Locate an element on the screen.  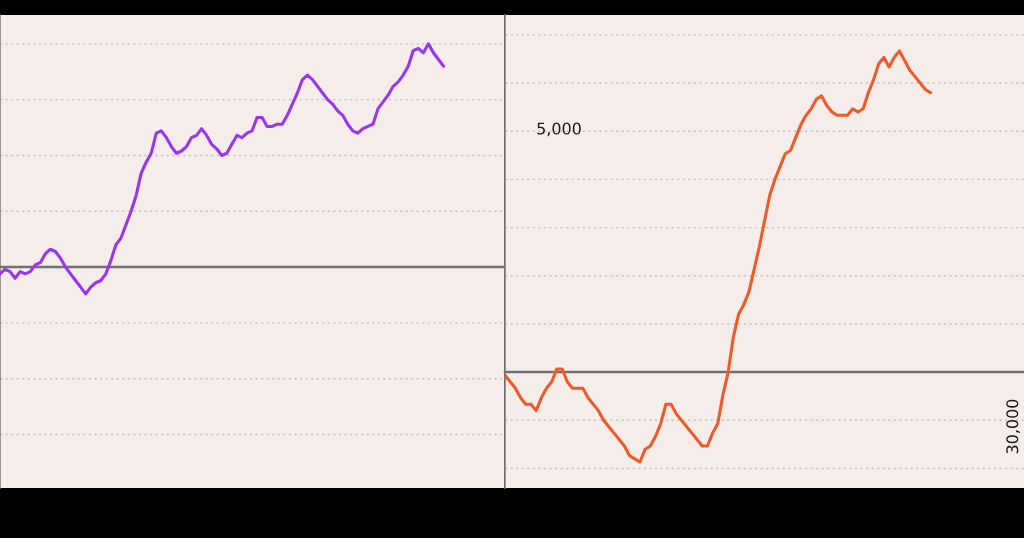
annotation: 5,000 is located at coordinates (559, 129).